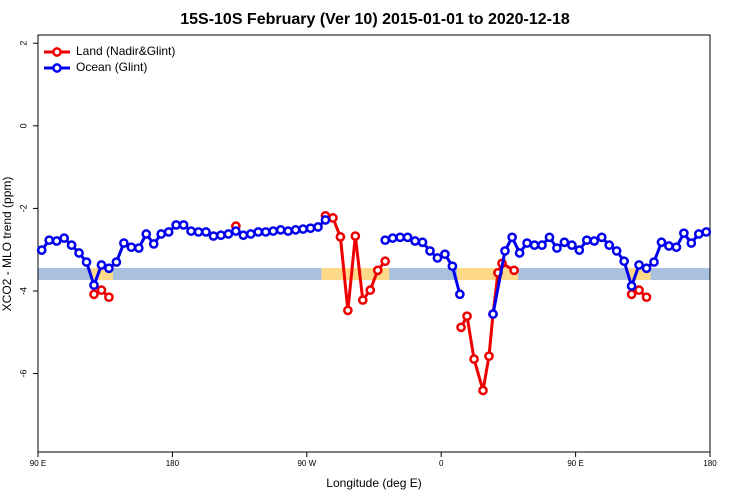  What do you see at coordinates (23, 43) in the screenshot?
I see `y-tick-label: 2` at bounding box center [23, 43].